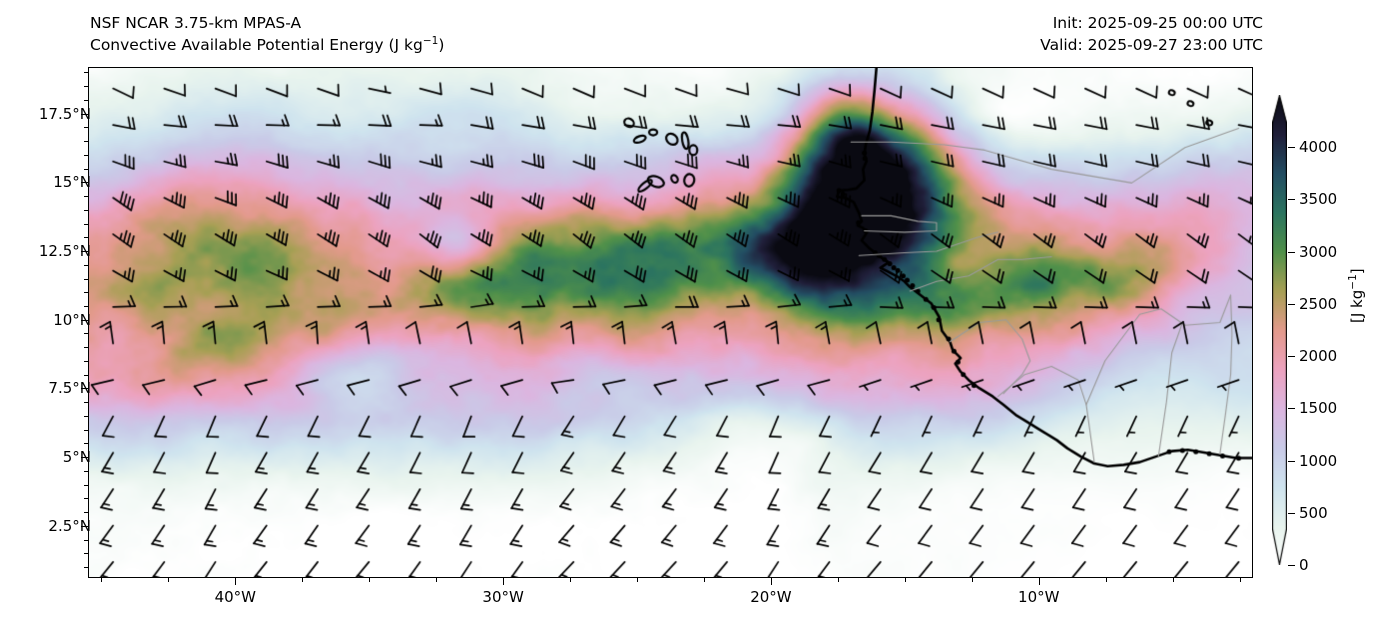  Describe the element at coordinates (1318, 251) in the screenshot. I see `colorbar-tick-label-6: 3000` at that location.